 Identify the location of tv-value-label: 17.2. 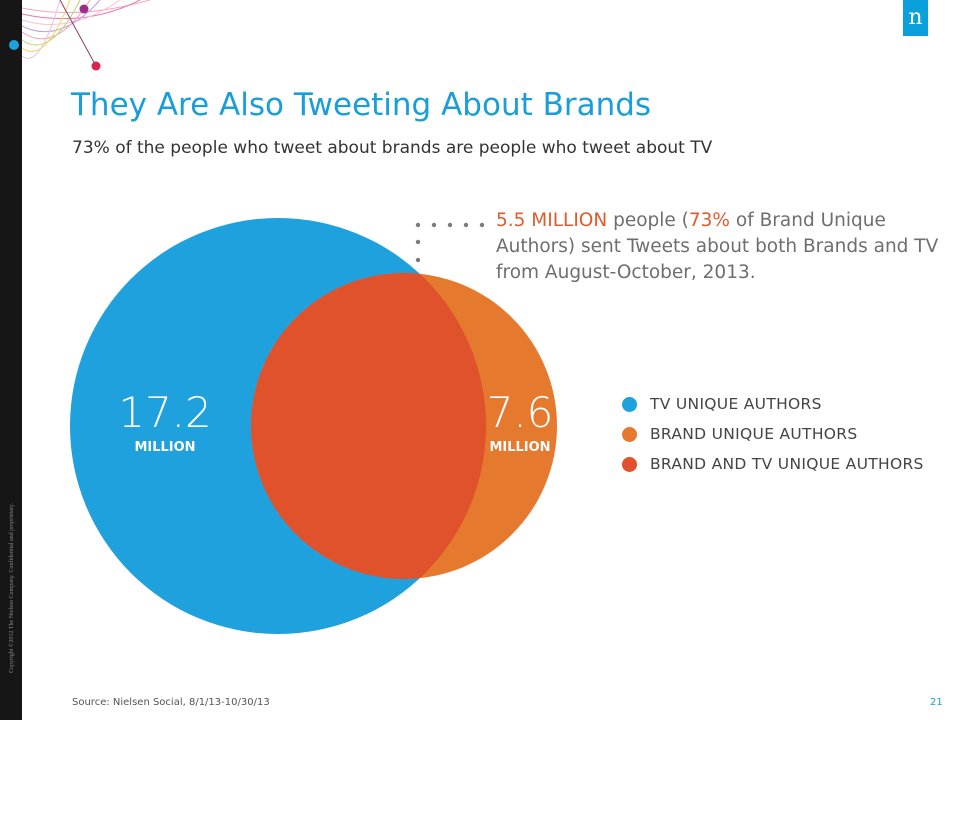
(165, 412).